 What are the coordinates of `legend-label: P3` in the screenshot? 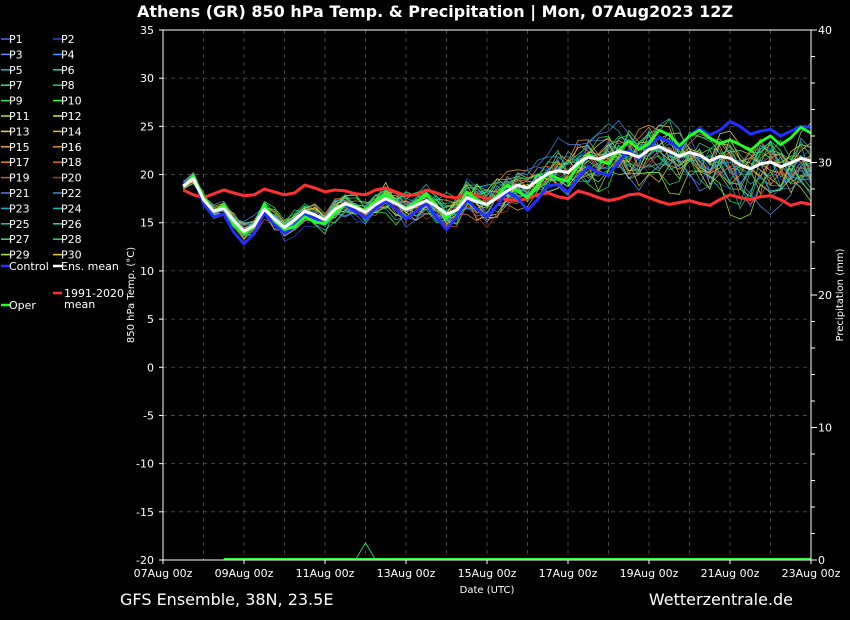 It's located at (16, 54).